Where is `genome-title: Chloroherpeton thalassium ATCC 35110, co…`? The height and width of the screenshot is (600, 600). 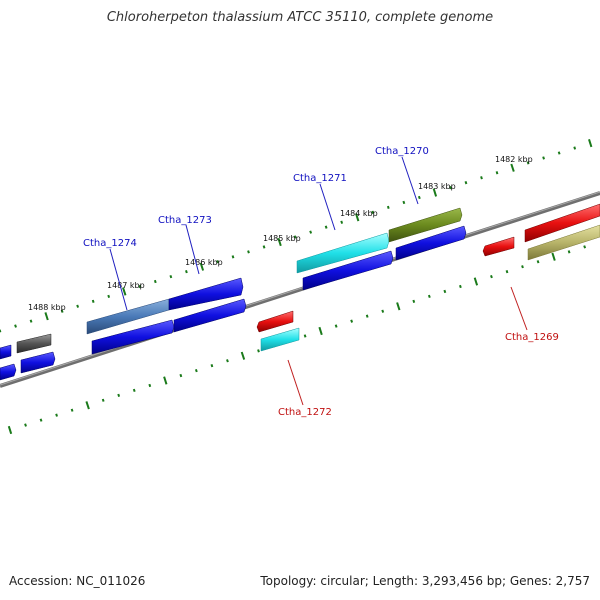 genome-title: Chloroherpeton thalassium ATCC 35110, co… is located at coordinates (300, 17).